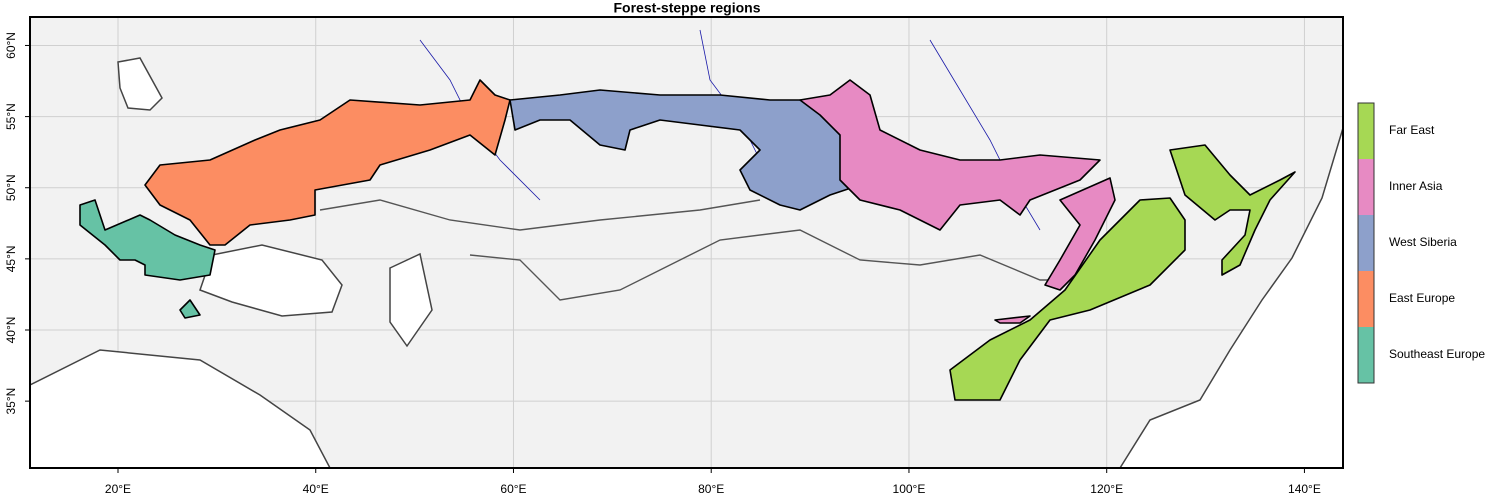 This screenshot has height=500, width=1500. Describe the element at coordinates (271, 280) in the screenshot. I see `black-sea` at that location.